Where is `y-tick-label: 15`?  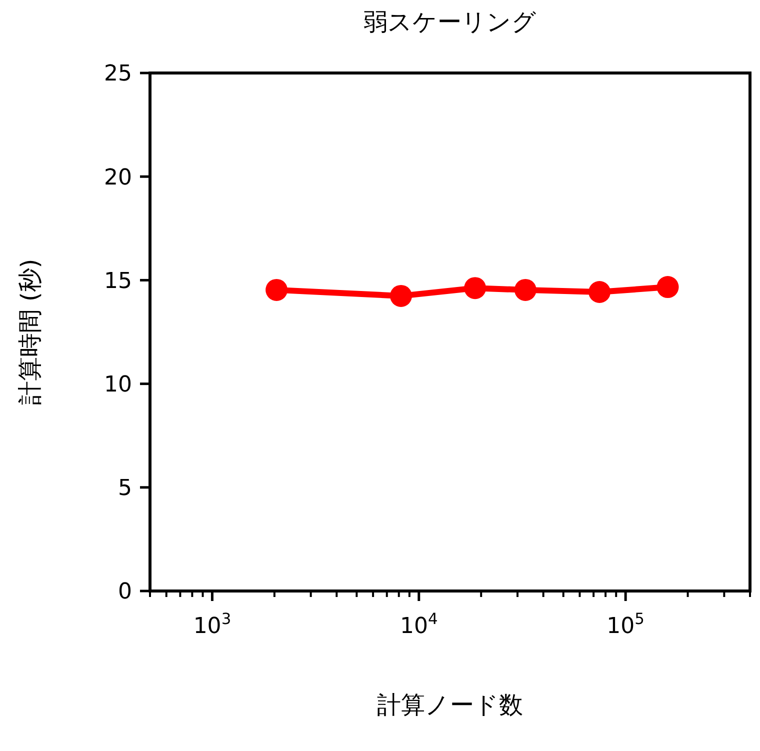 y-tick-label: 15 is located at coordinates (118, 281).